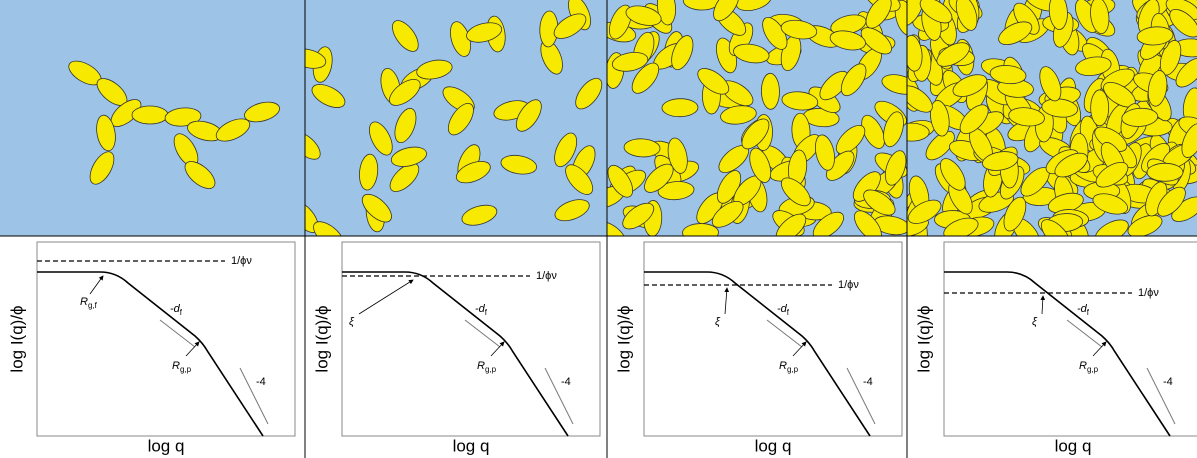  Describe the element at coordinates (93, 305) in the screenshot. I see `knee-label-sub: g,f` at that location.